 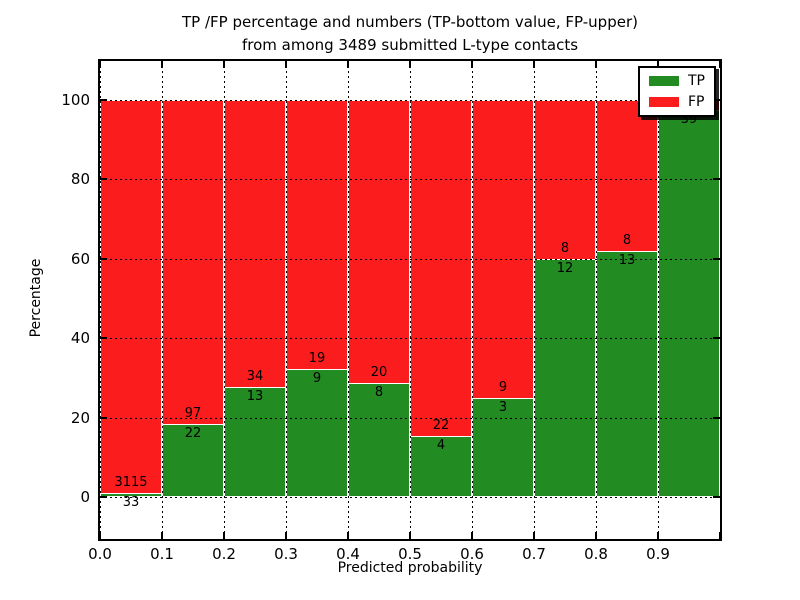 I want to click on x-tick-label: 0.9, so click(x=658, y=554).